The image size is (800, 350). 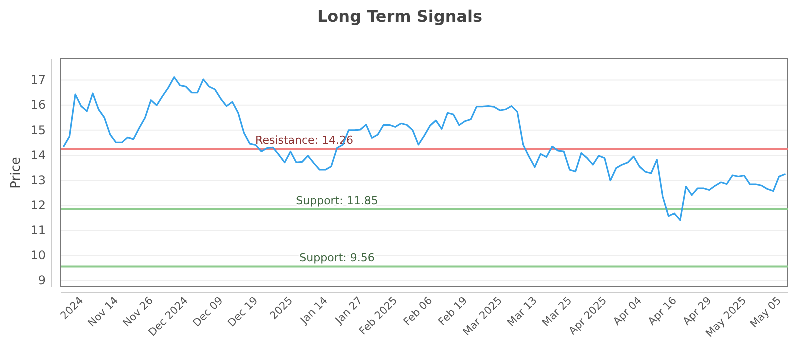 I want to click on x-tick-label: Jan 14, so click(x=314, y=311).